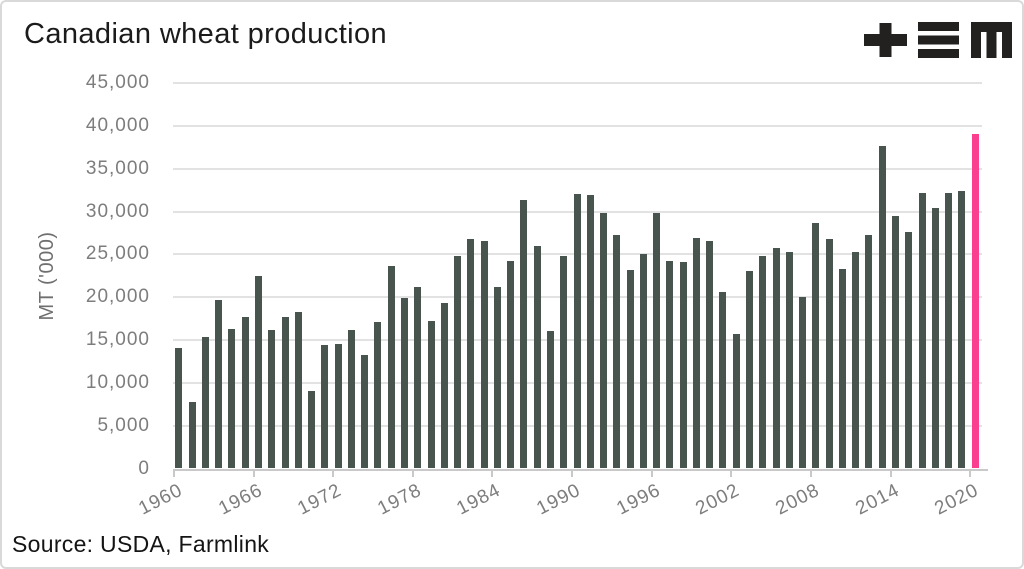 Image resolution: width=1024 pixels, height=569 pixels. I want to click on y-tick-label: 15,000, so click(117, 339).